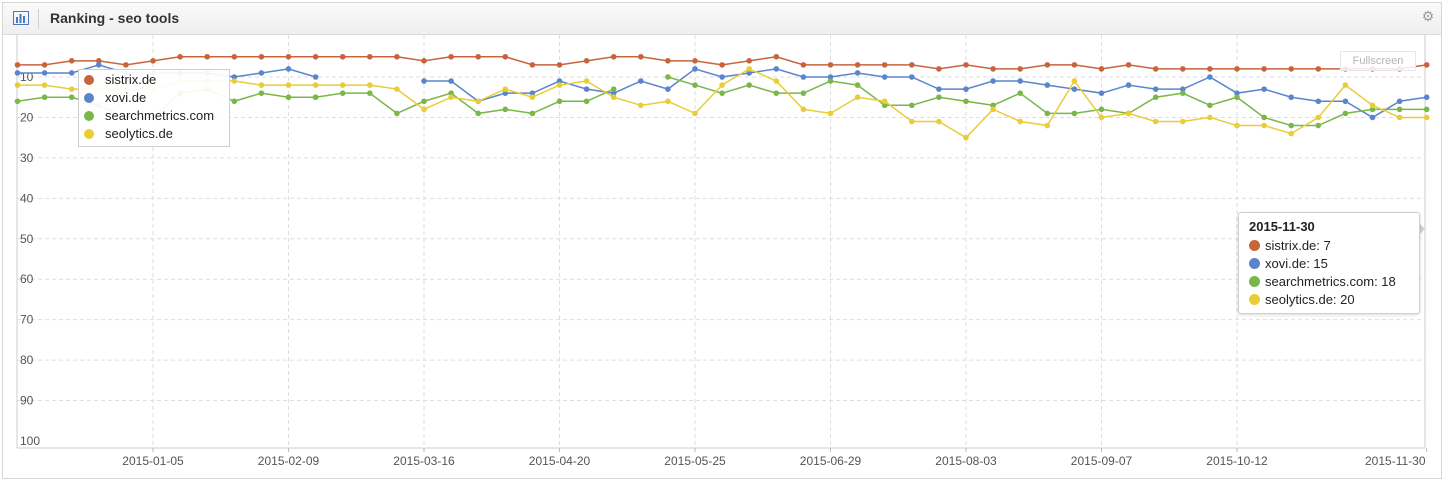 This screenshot has height=481, width=1444. What do you see at coordinates (1395, 461) in the screenshot?
I see `x-tick-label: 2015-11-30` at bounding box center [1395, 461].